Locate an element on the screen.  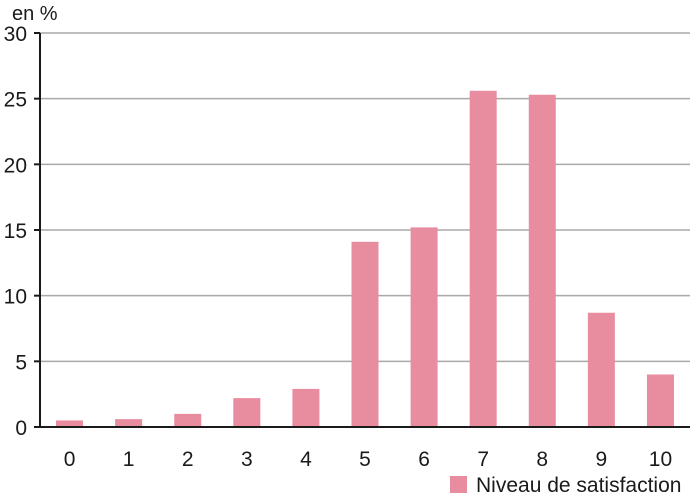
x-tick-label: 8 is located at coordinates (542, 459).